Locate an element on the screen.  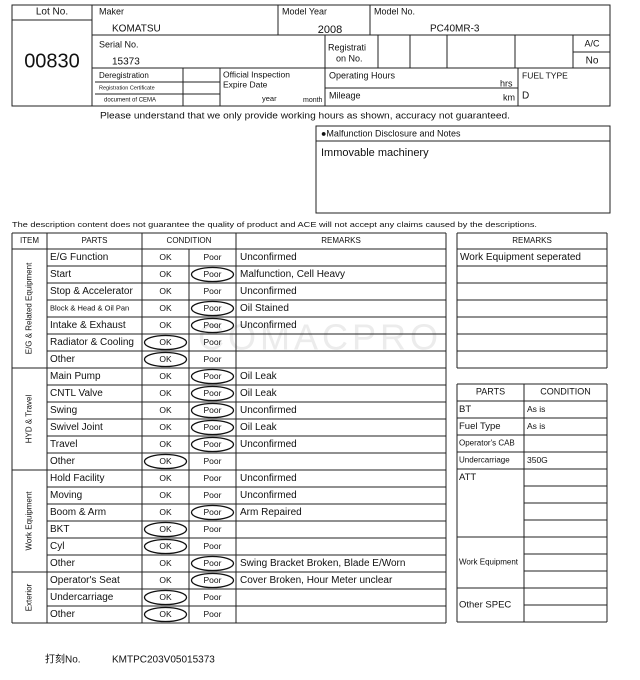
part-name: Fuel Type is located at coordinates (480, 426).